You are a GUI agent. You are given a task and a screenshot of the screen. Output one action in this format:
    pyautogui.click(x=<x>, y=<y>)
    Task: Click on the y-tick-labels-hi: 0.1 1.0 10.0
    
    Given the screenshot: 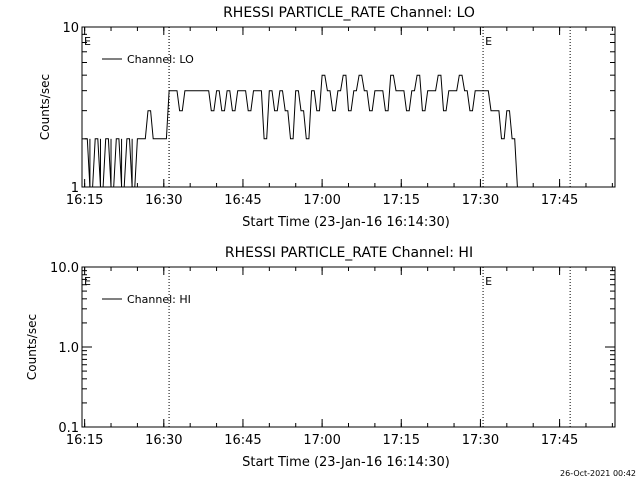 What is the action you would take?
    pyautogui.click(x=64, y=348)
    